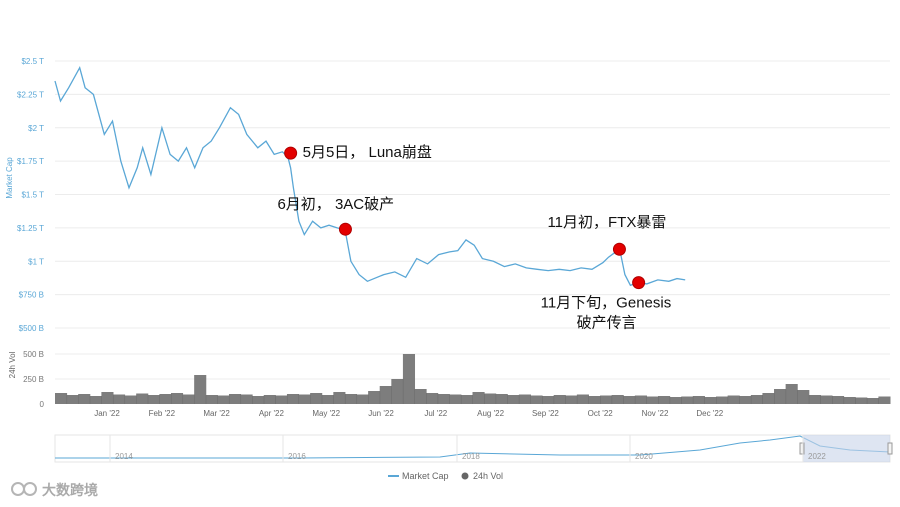 This screenshot has width=900, height=507. Describe the element at coordinates (488, 476) in the screenshot. I see `legend-item-24h-vol: 24h Vol` at that location.